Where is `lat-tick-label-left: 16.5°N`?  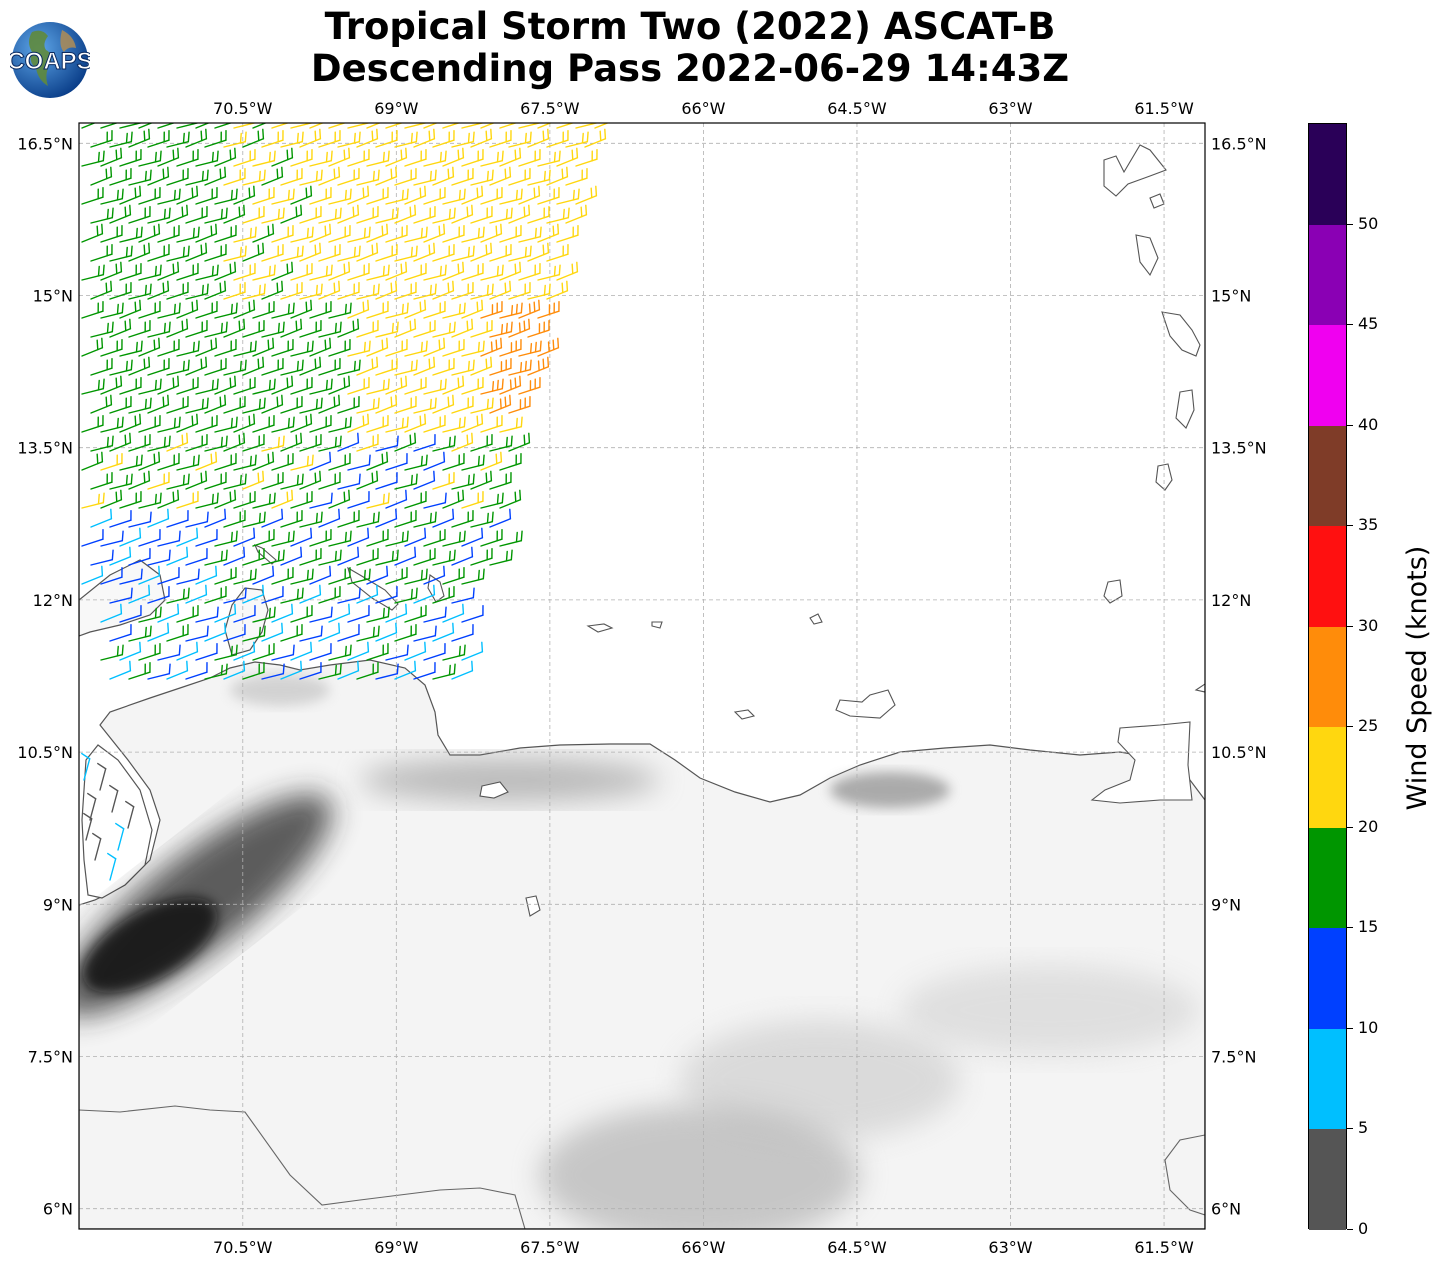
lat-tick-label-left: 16.5°N is located at coordinates (45, 143).